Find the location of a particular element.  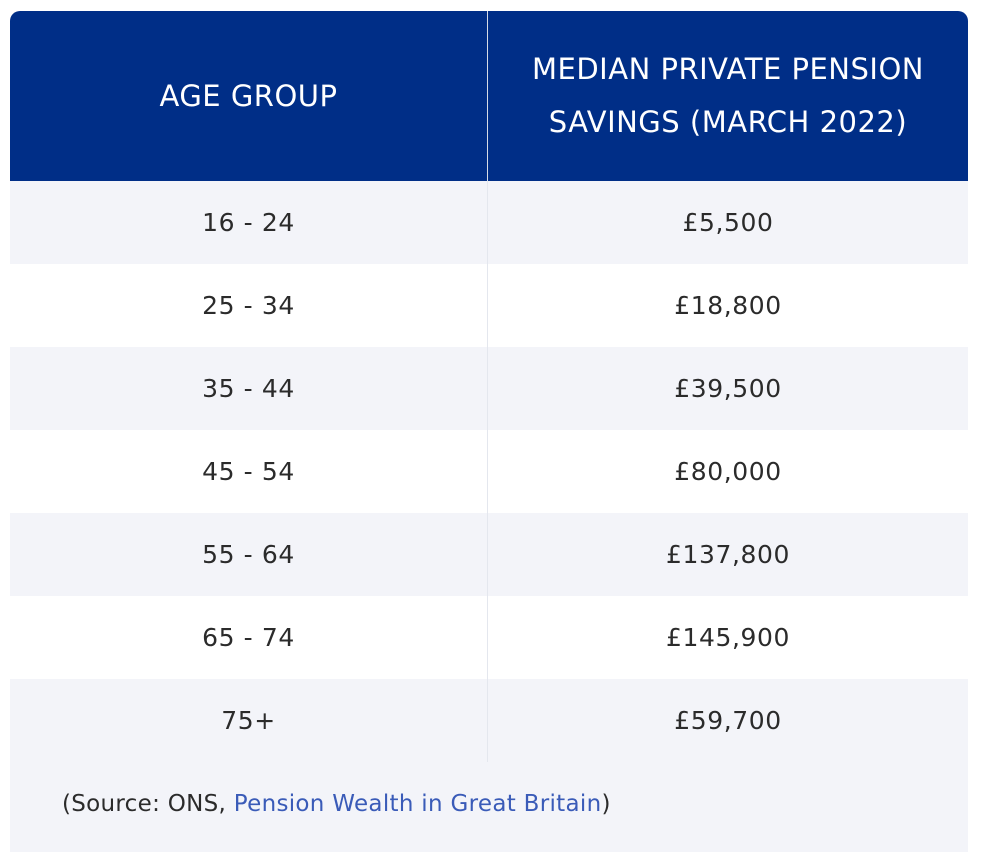

table-row: 25 - 34 £18,800 is located at coordinates (489, 305).